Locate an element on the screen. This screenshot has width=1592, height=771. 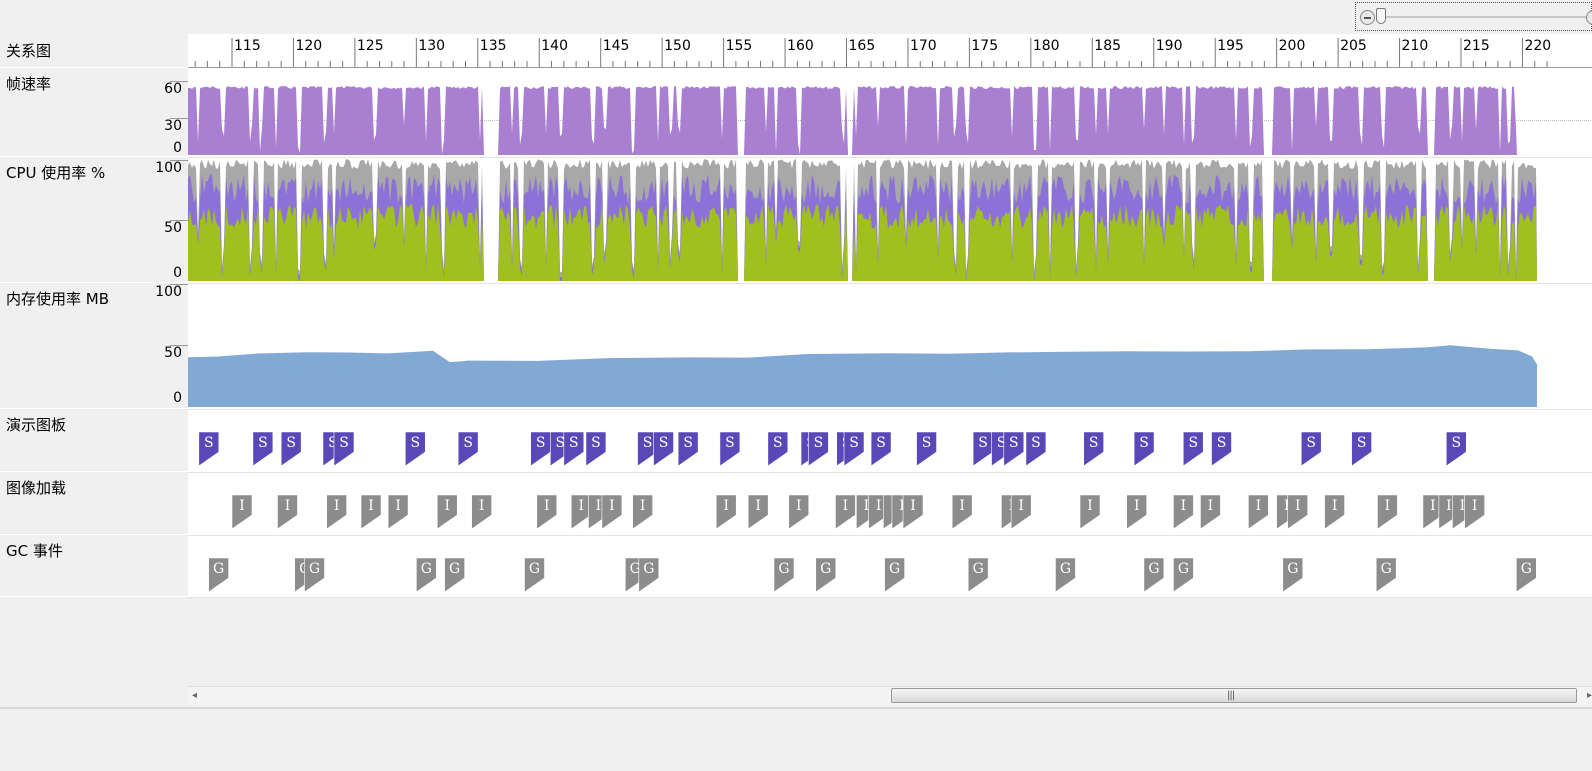
lane-label-gc-events: GC 事件 is located at coordinates (94, 566).